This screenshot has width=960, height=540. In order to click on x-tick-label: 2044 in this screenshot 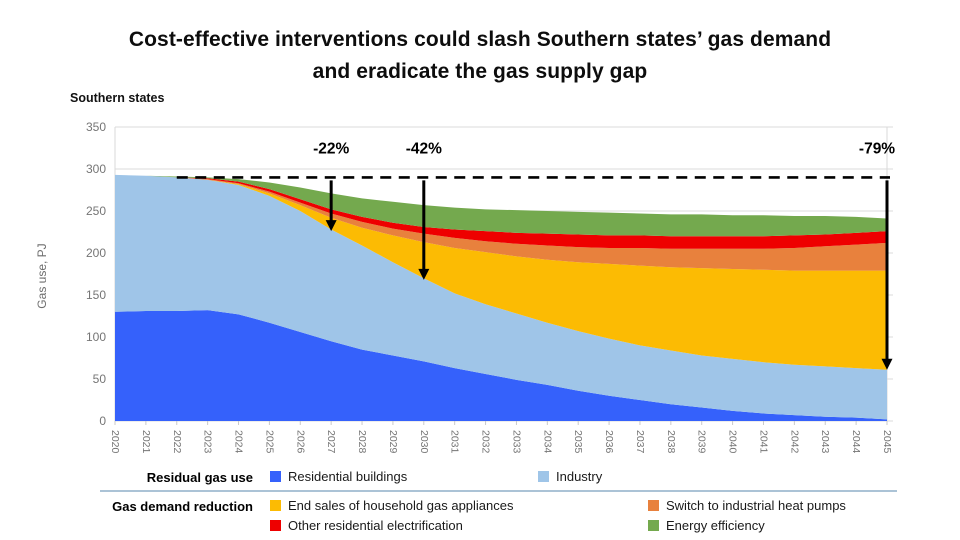, I will do `click(856, 442)`.